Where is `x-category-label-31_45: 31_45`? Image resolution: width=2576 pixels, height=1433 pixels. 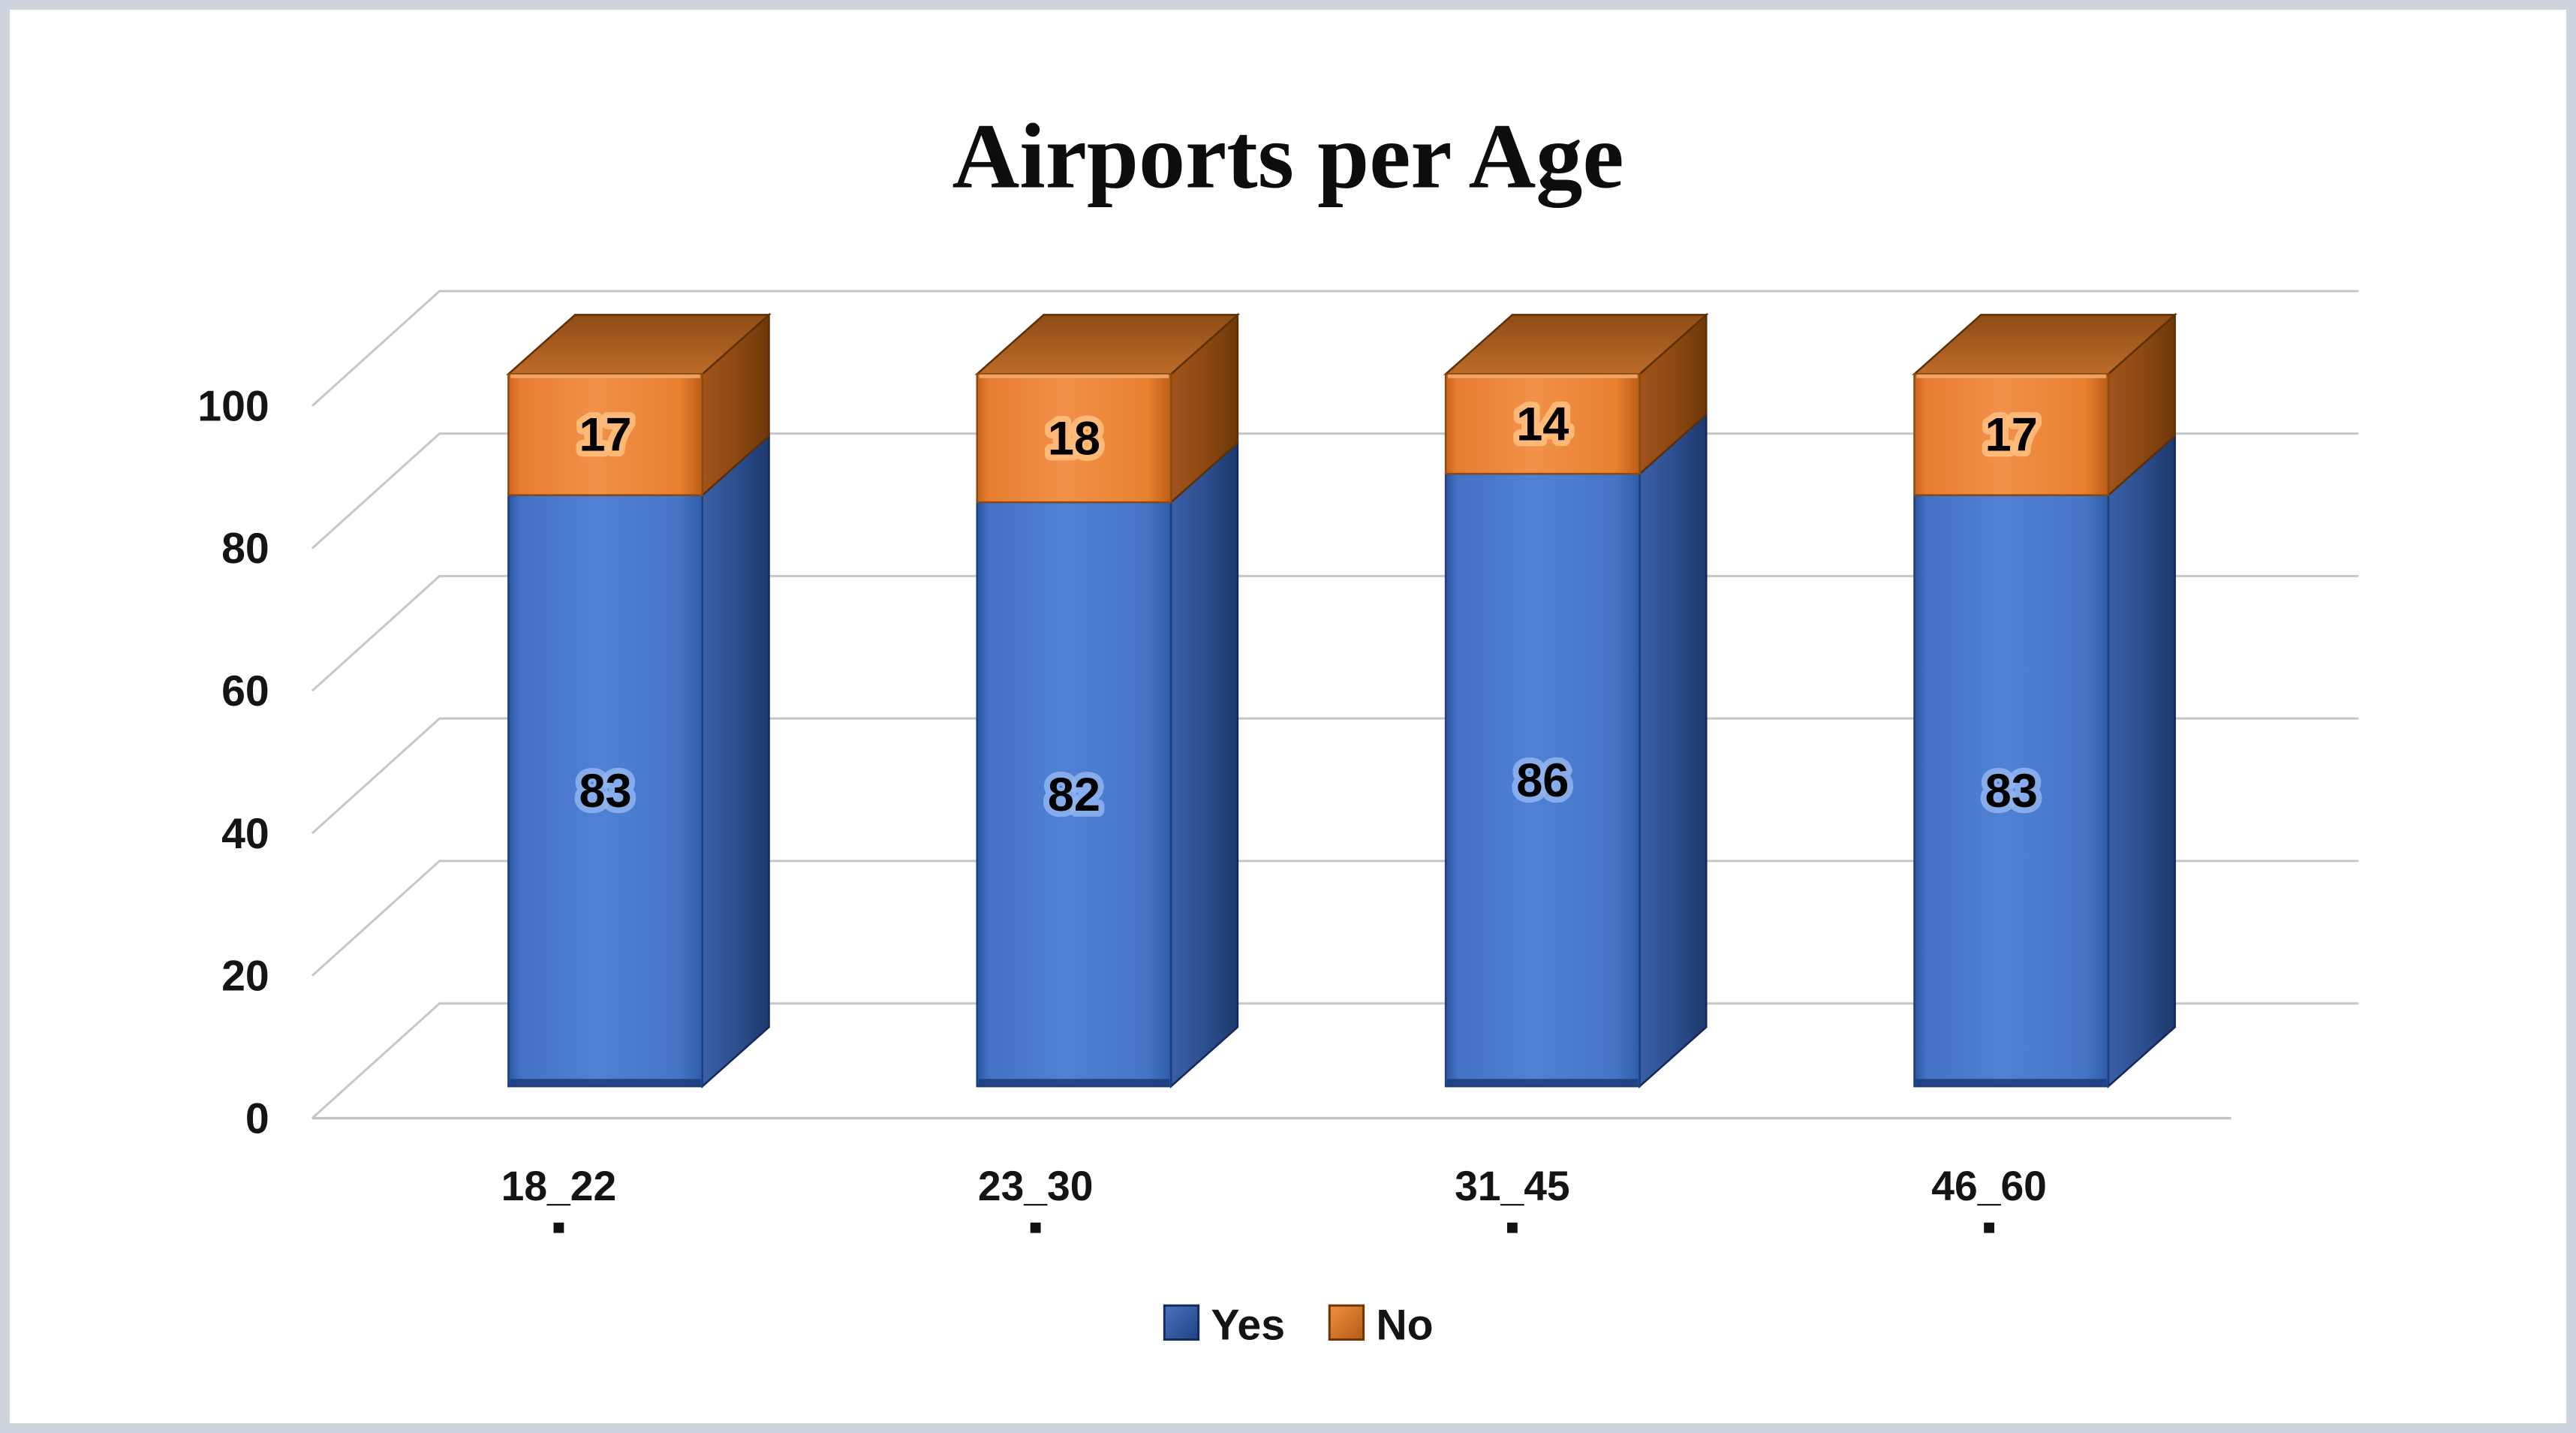
x-category-label-31_45: 31_45 is located at coordinates (1512, 1186).